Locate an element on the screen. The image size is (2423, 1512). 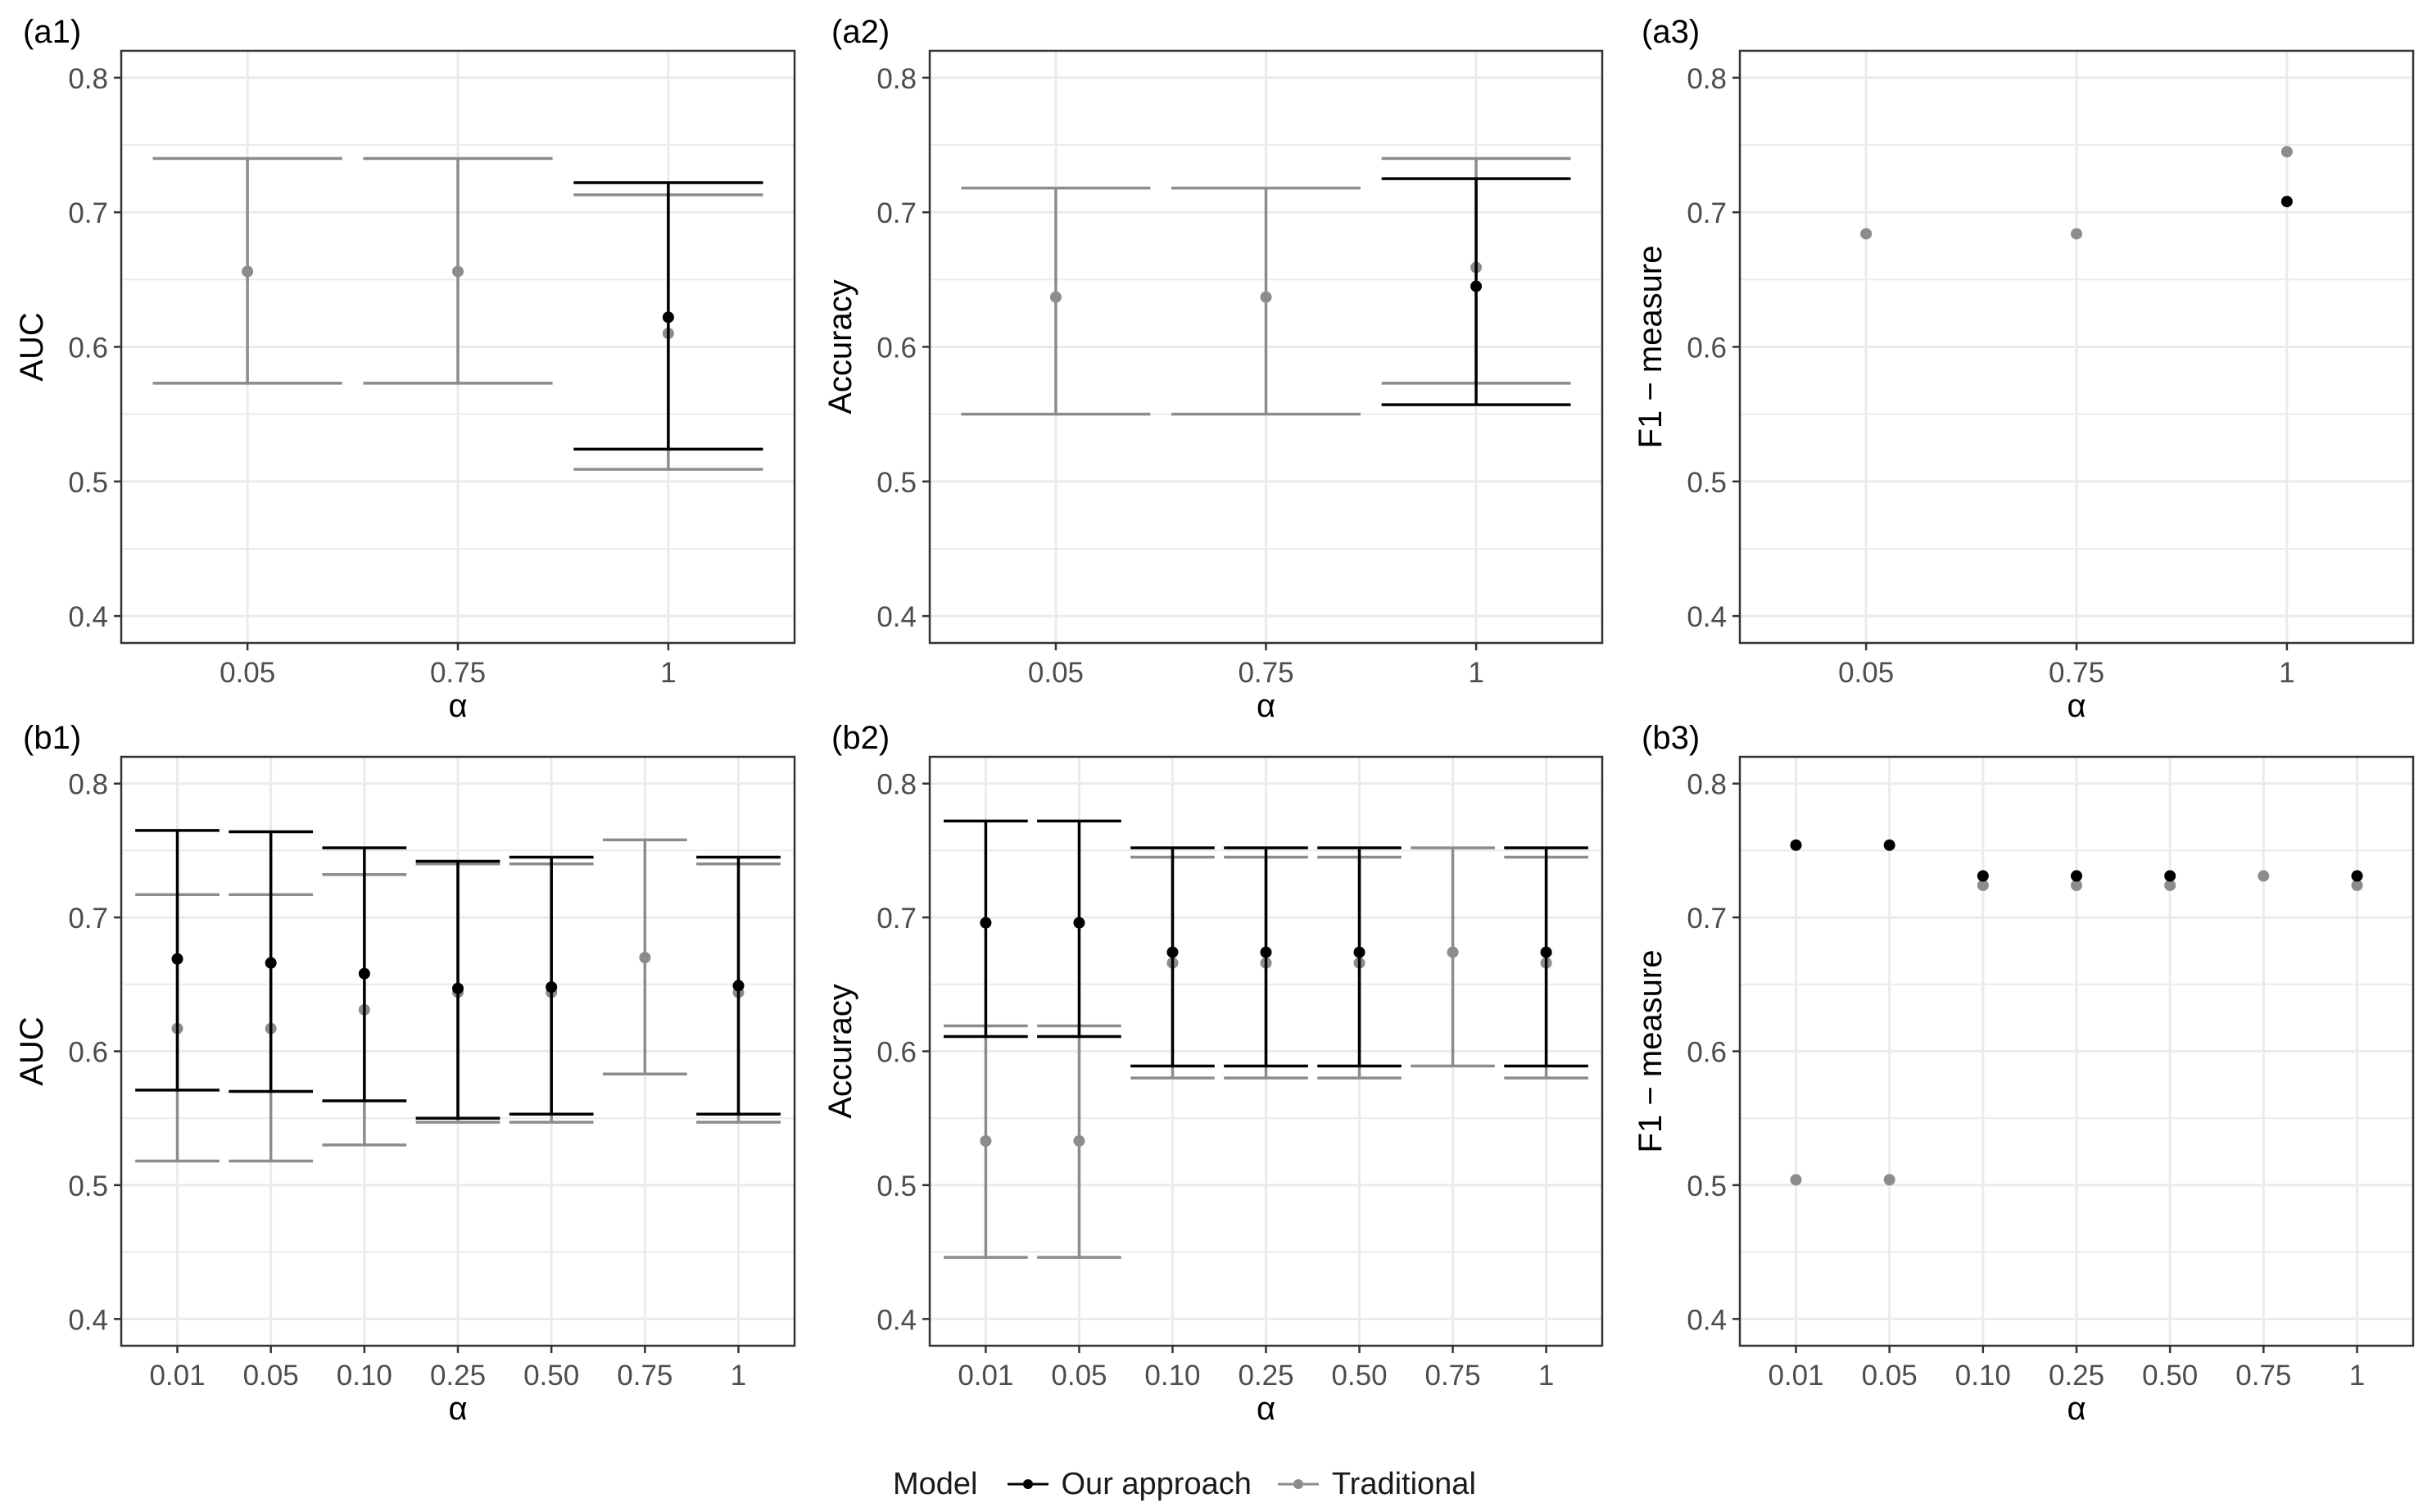
panel-tag: (a3) is located at coordinates (1671, 32).